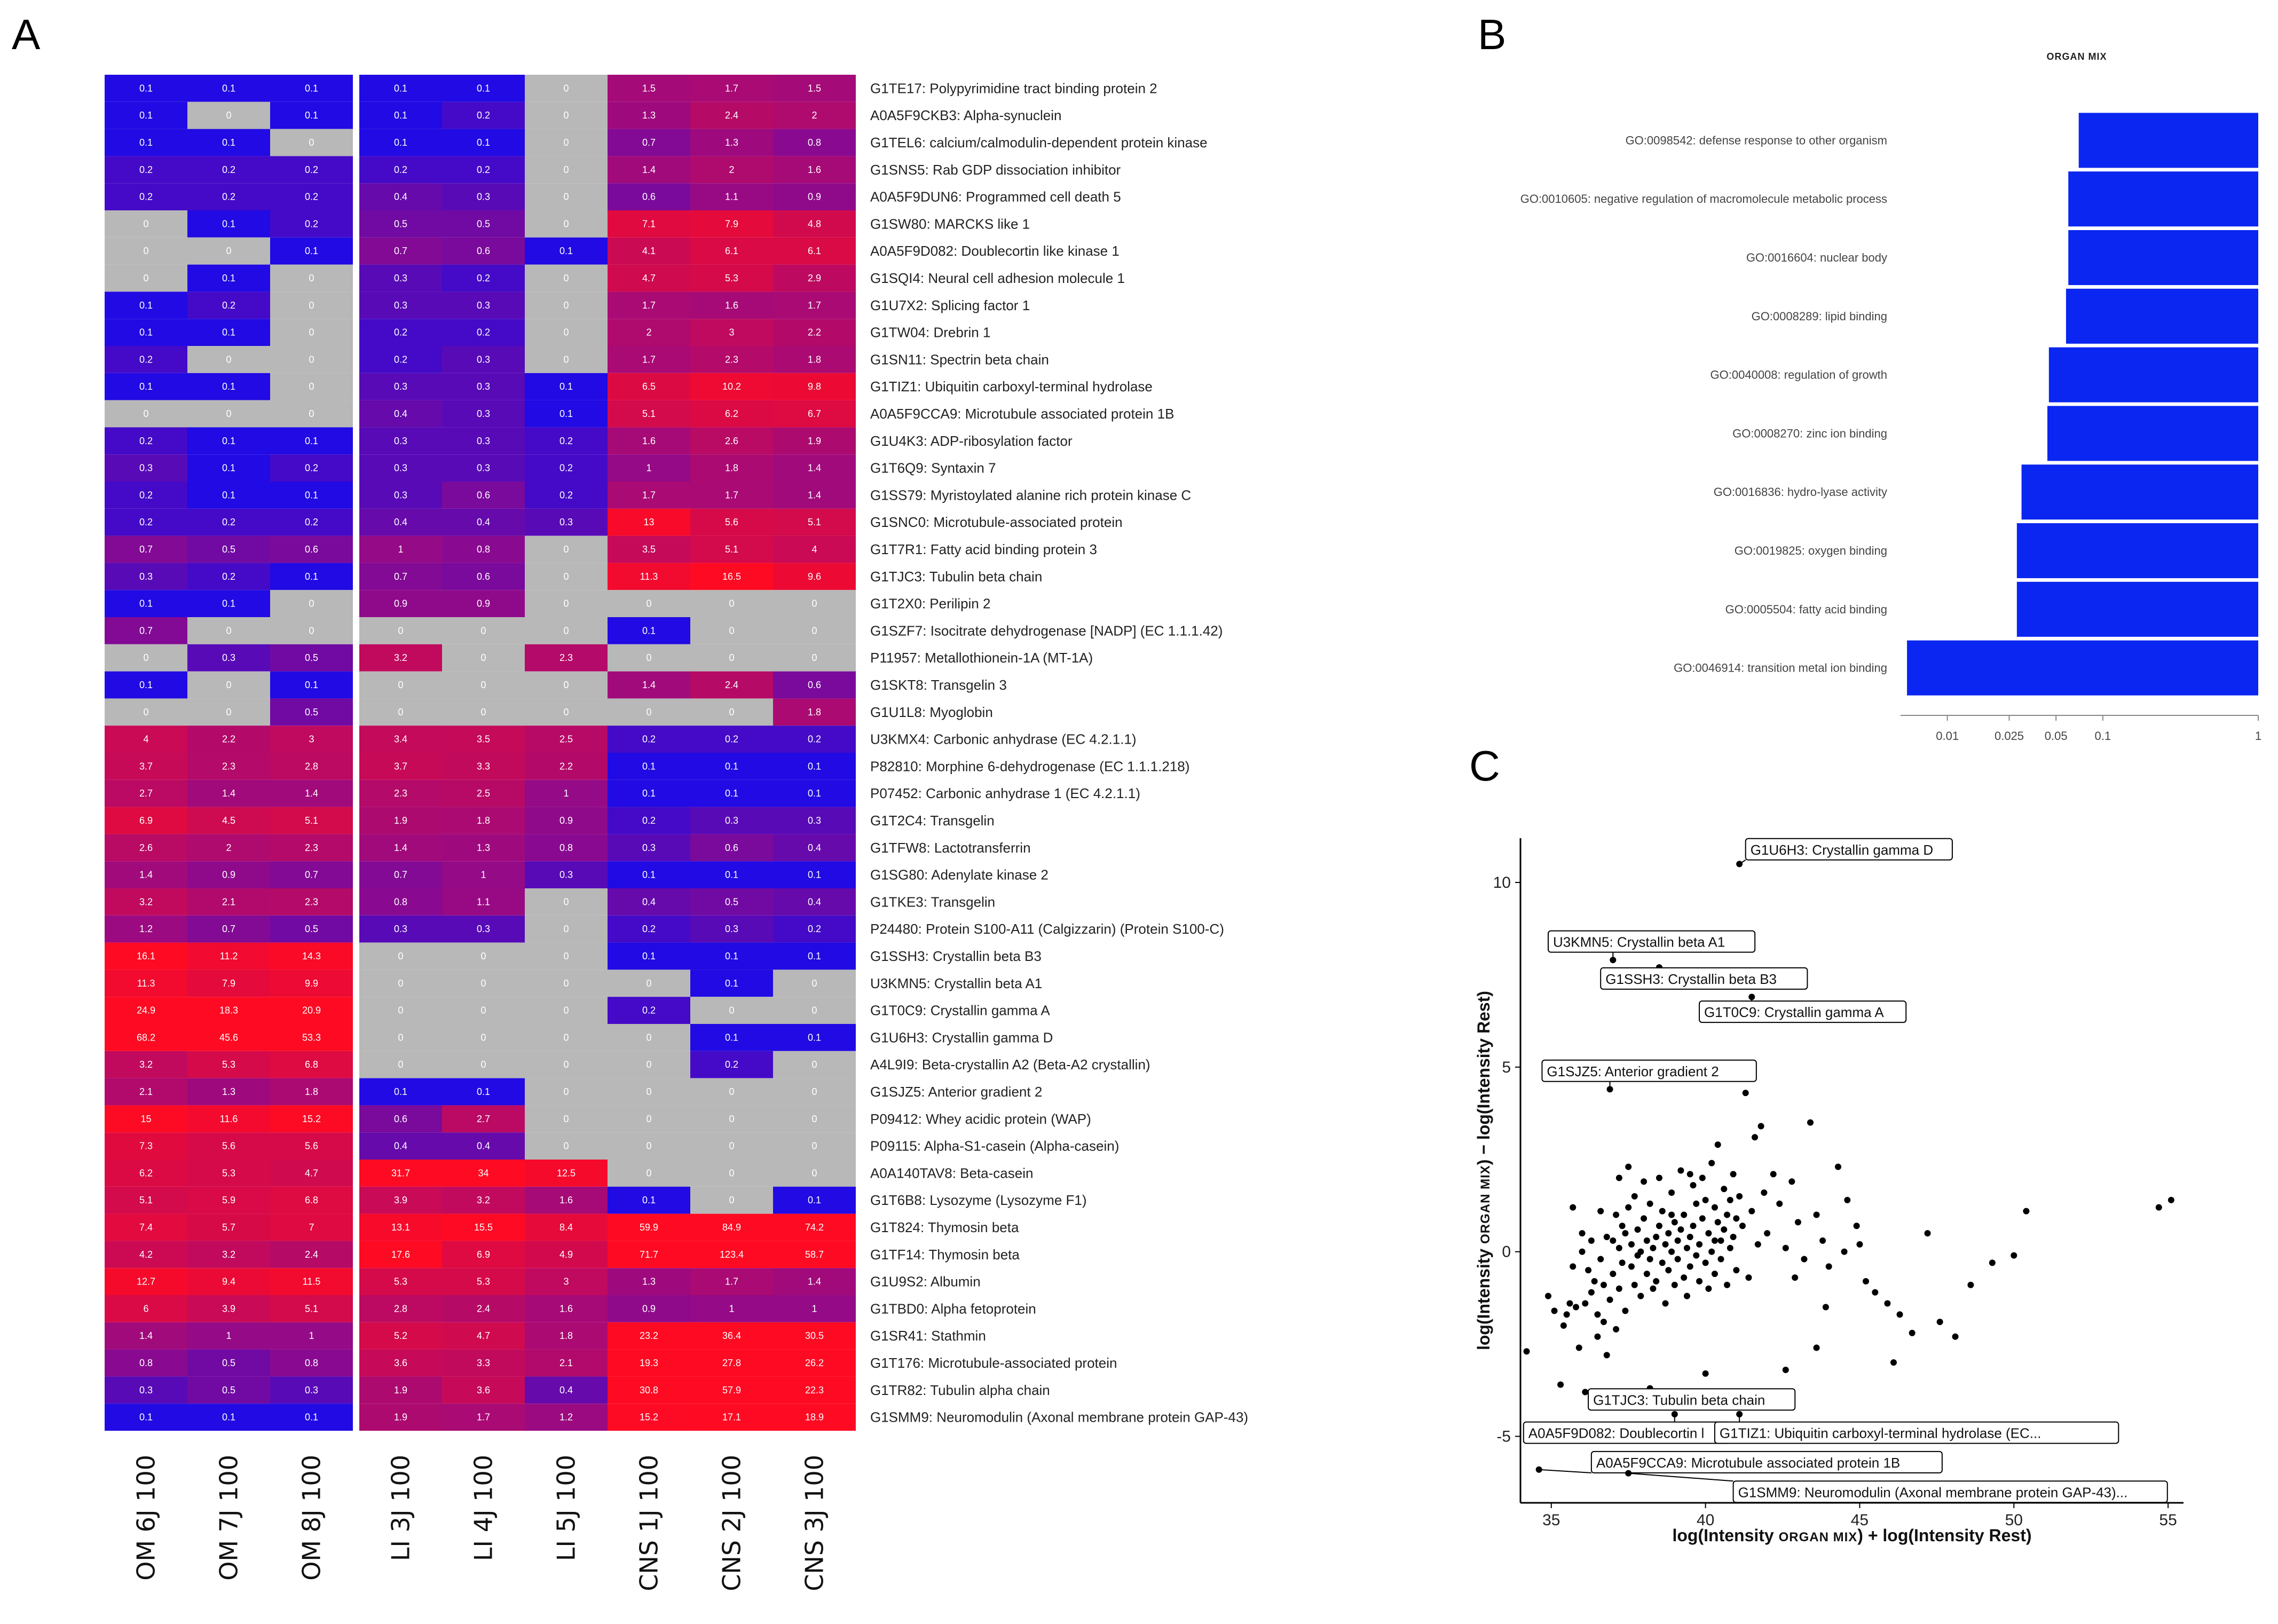 This screenshot has height=1624, width=2278. I want to click on heatmap-cell-value: 12.5, so click(566, 1173).